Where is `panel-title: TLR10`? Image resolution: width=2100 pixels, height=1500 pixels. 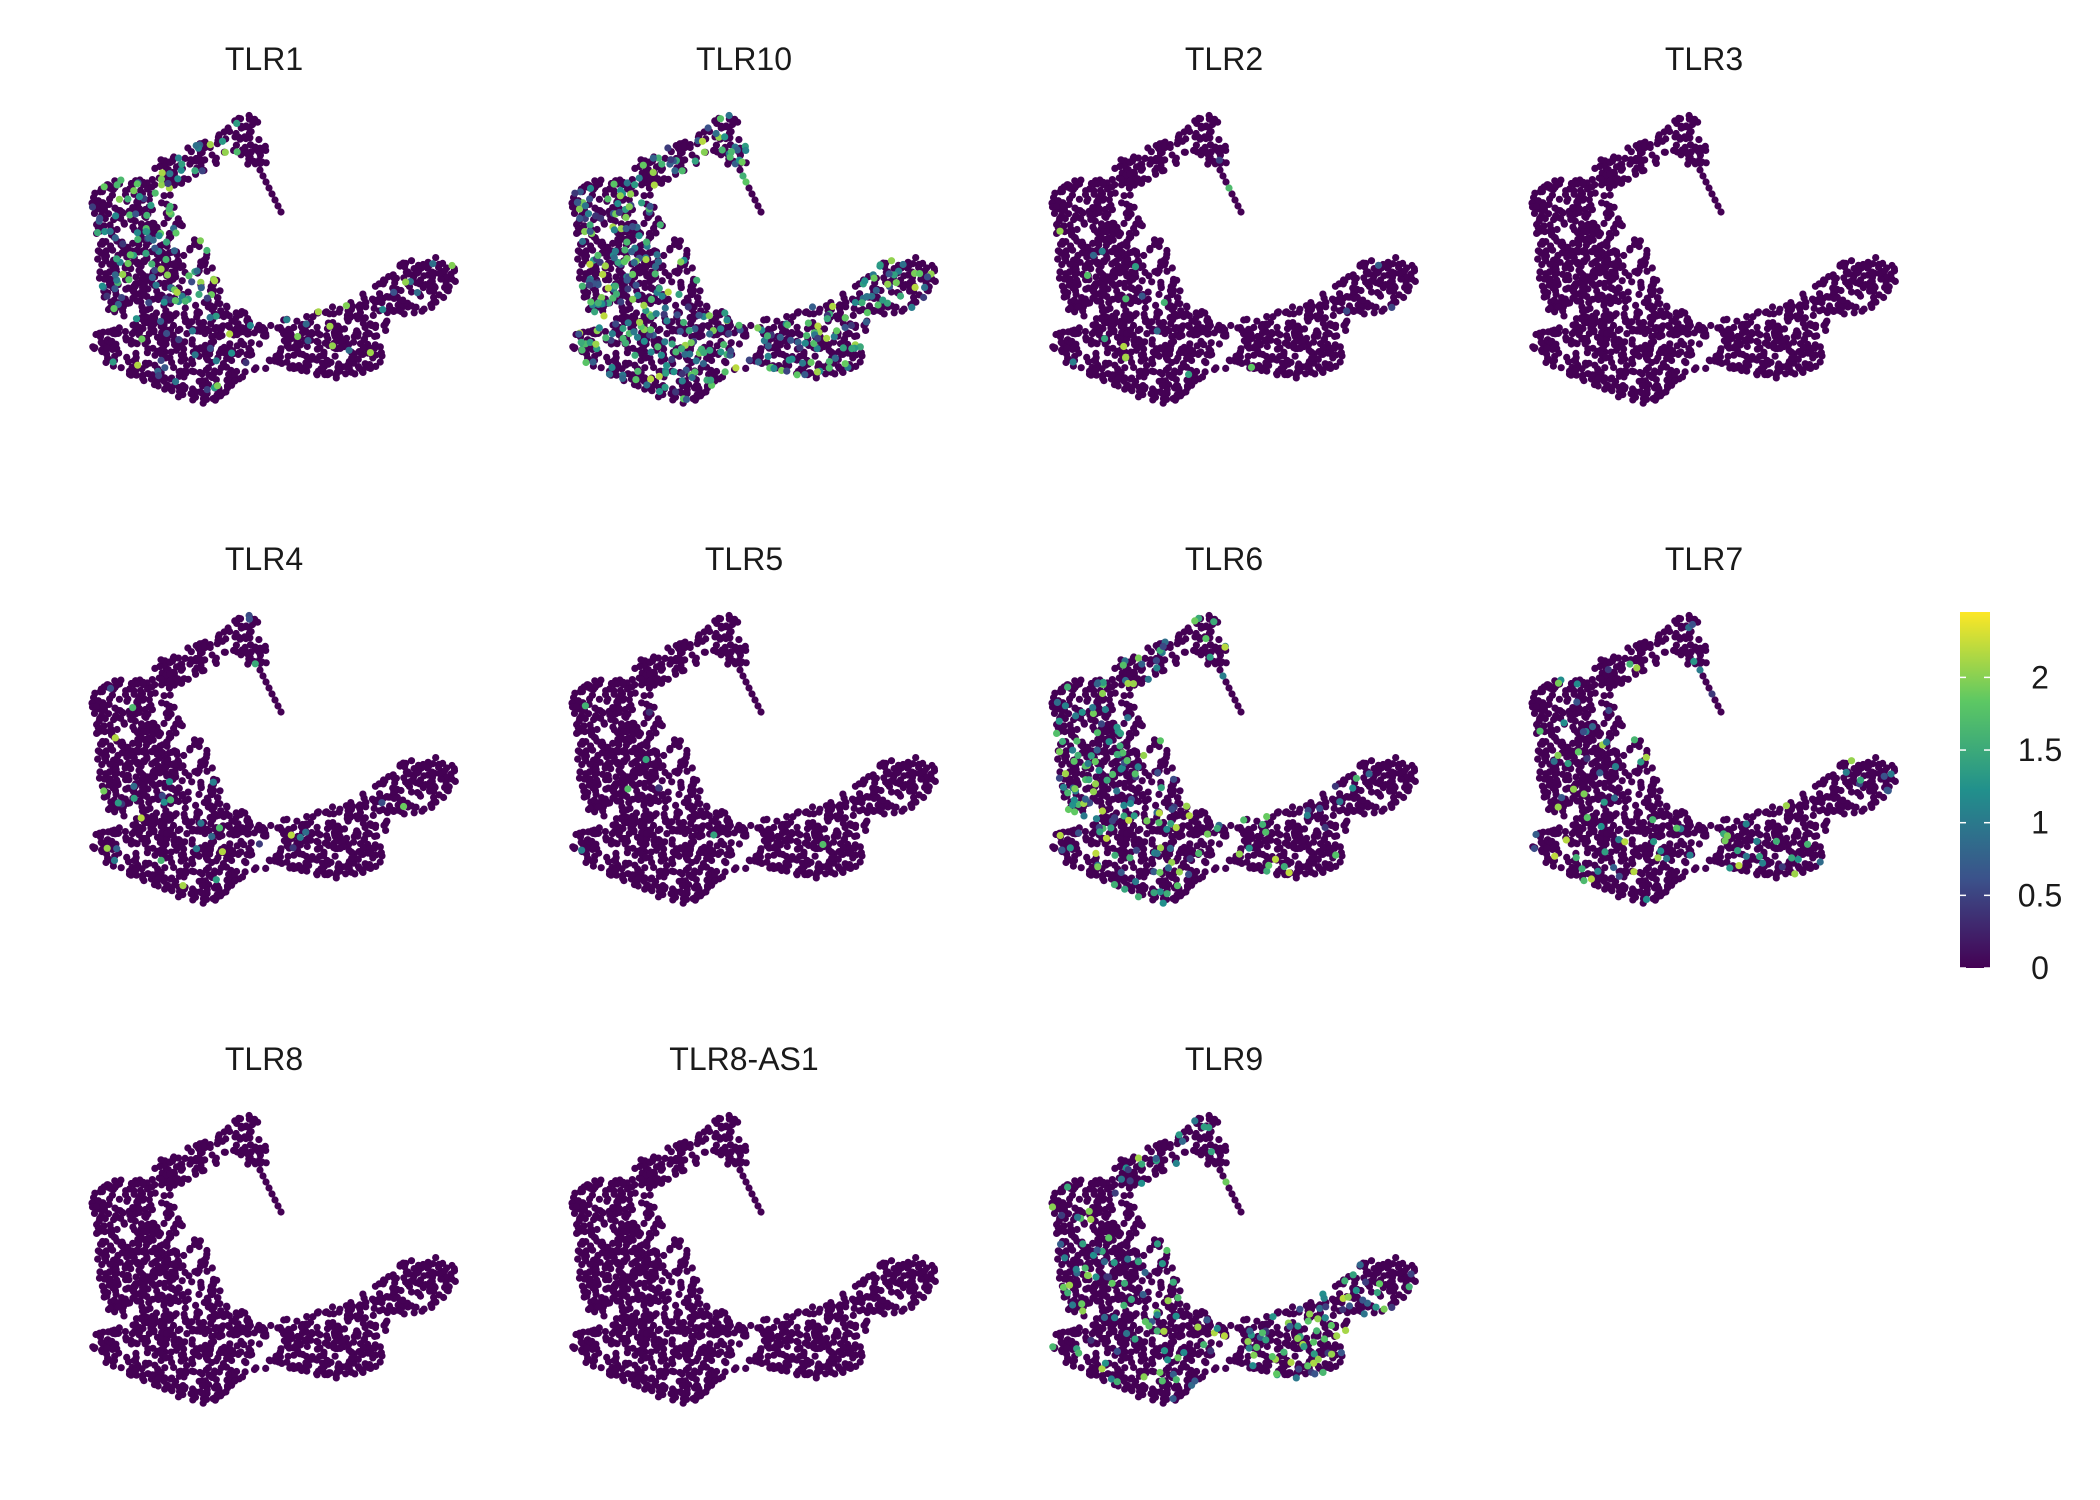
panel-title: TLR10 is located at coordinates (744, 59).